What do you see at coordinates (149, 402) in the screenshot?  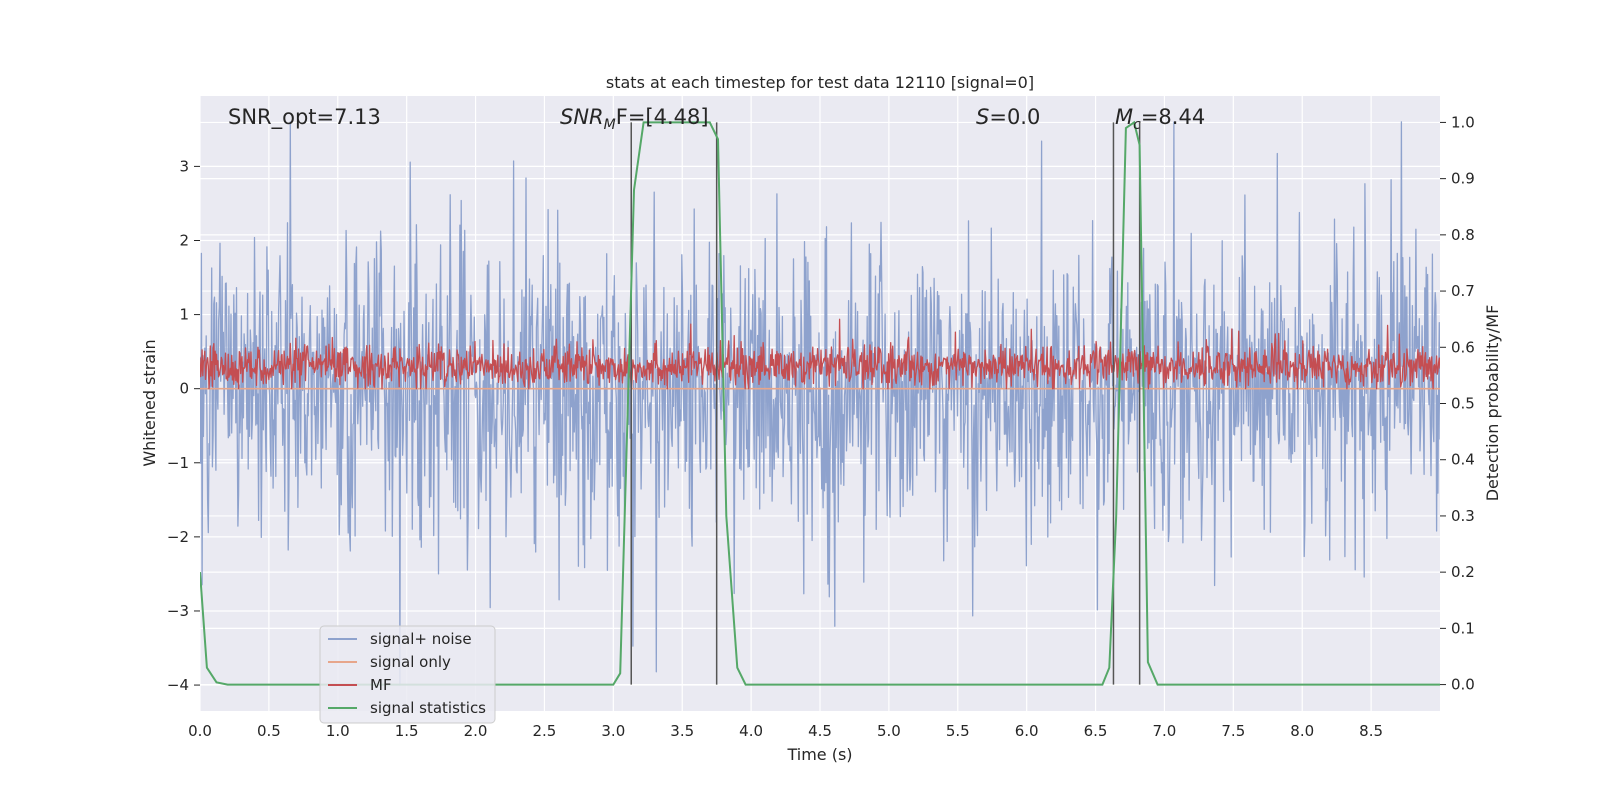 I see `y-axis-label: Whitened strain` at bounding box center [149, 402].